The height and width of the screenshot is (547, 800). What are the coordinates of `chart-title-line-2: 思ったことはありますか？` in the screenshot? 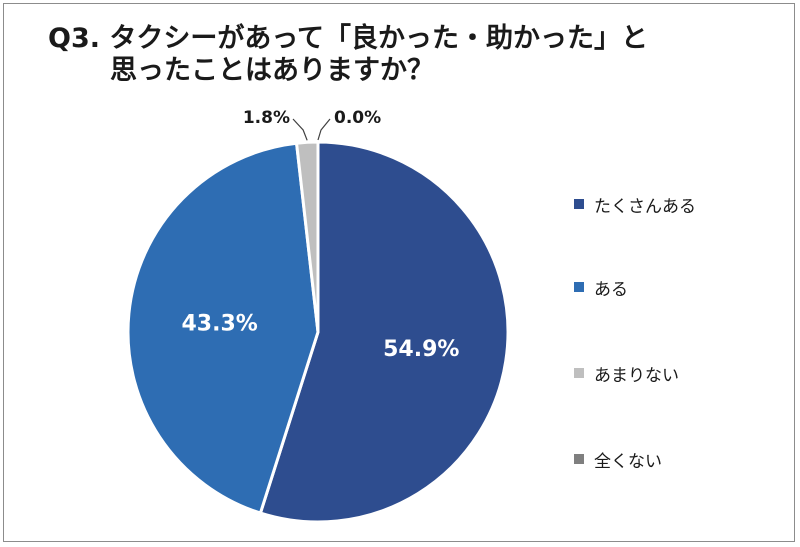 It's located at (272, 70).